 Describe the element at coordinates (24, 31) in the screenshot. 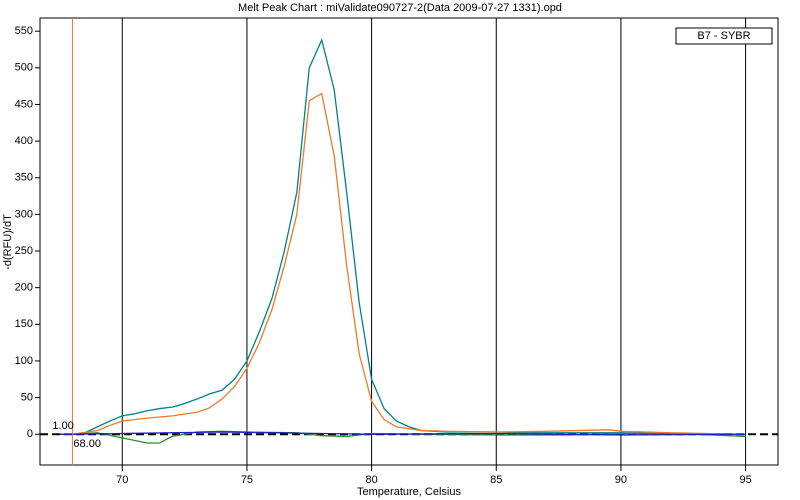

I see `y-tick-label: 550` at that location.